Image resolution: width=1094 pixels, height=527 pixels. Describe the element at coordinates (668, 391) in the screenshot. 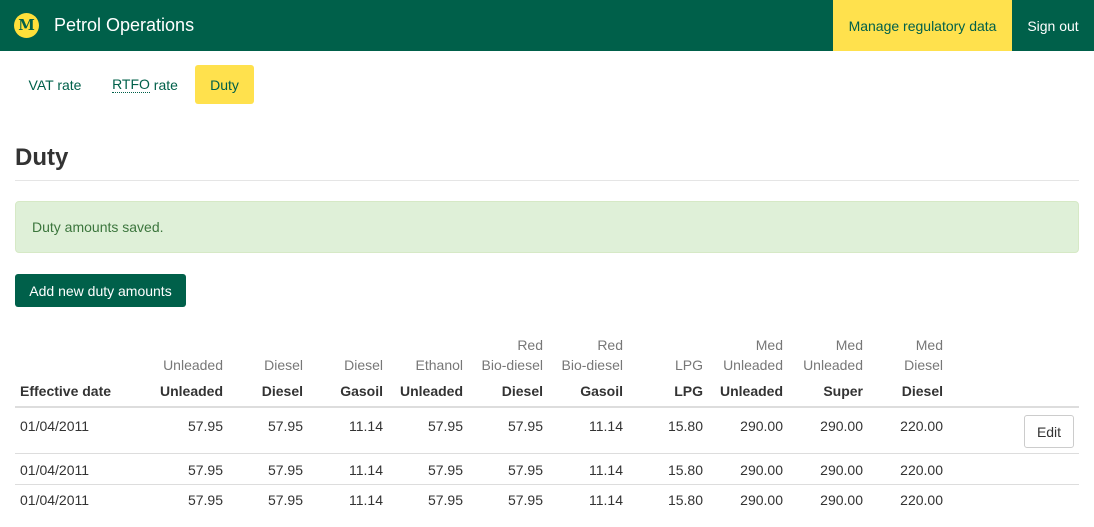

I see `fuel-header: LPG` at that location.